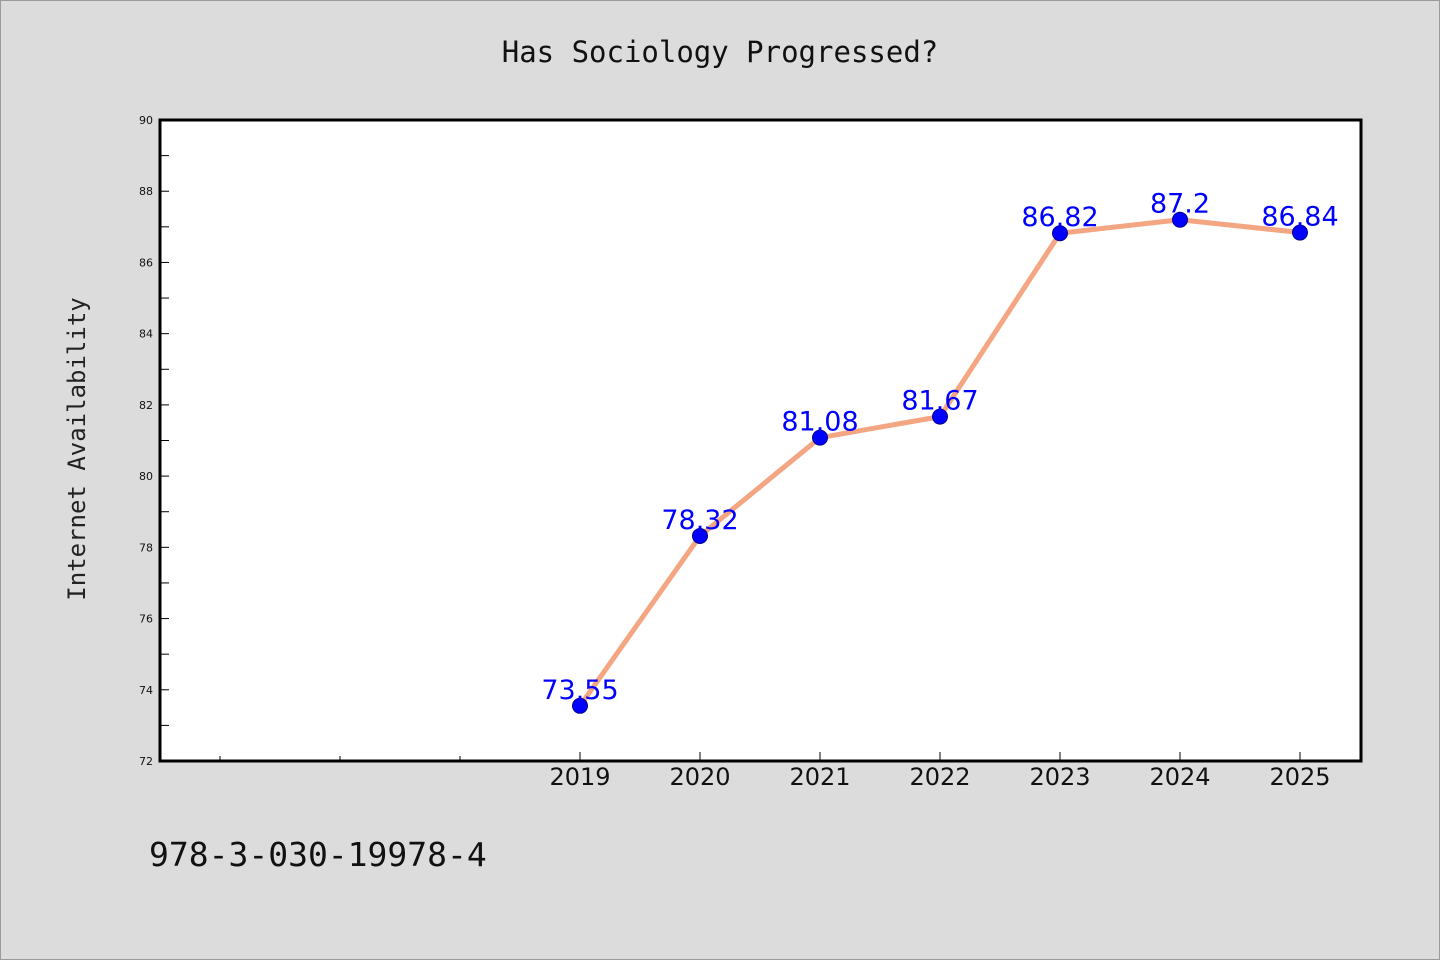 This screenshot has width=1440, height=960. Describe the element at coordinates (146, 120) in the screenshot. I see `y-tick-label: 90` at that location.